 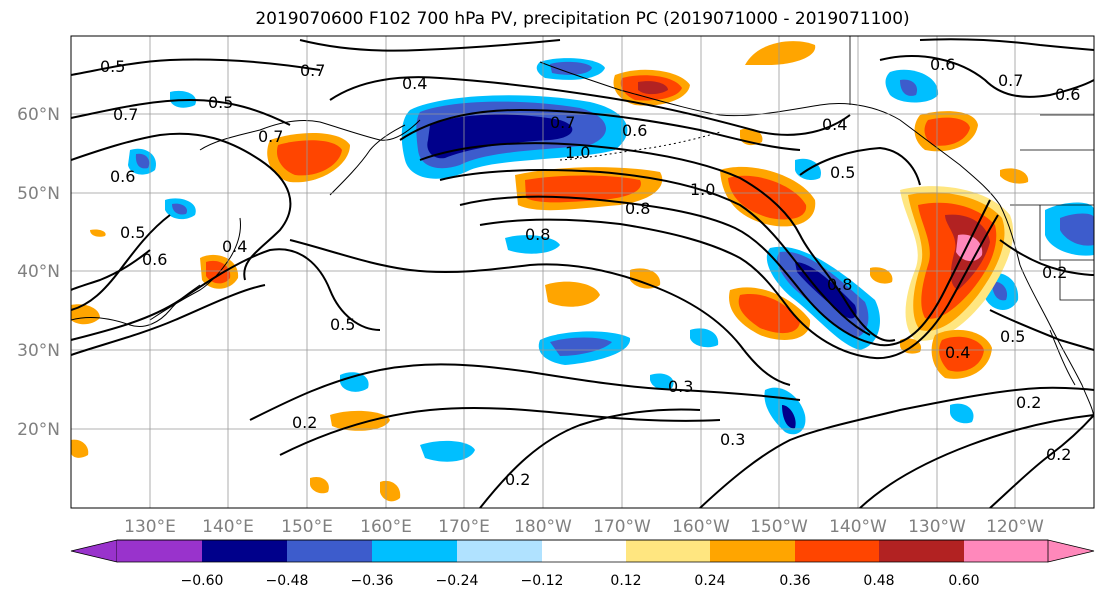 I want to click on lon-label: 150°E, so click(x=307, y=527).